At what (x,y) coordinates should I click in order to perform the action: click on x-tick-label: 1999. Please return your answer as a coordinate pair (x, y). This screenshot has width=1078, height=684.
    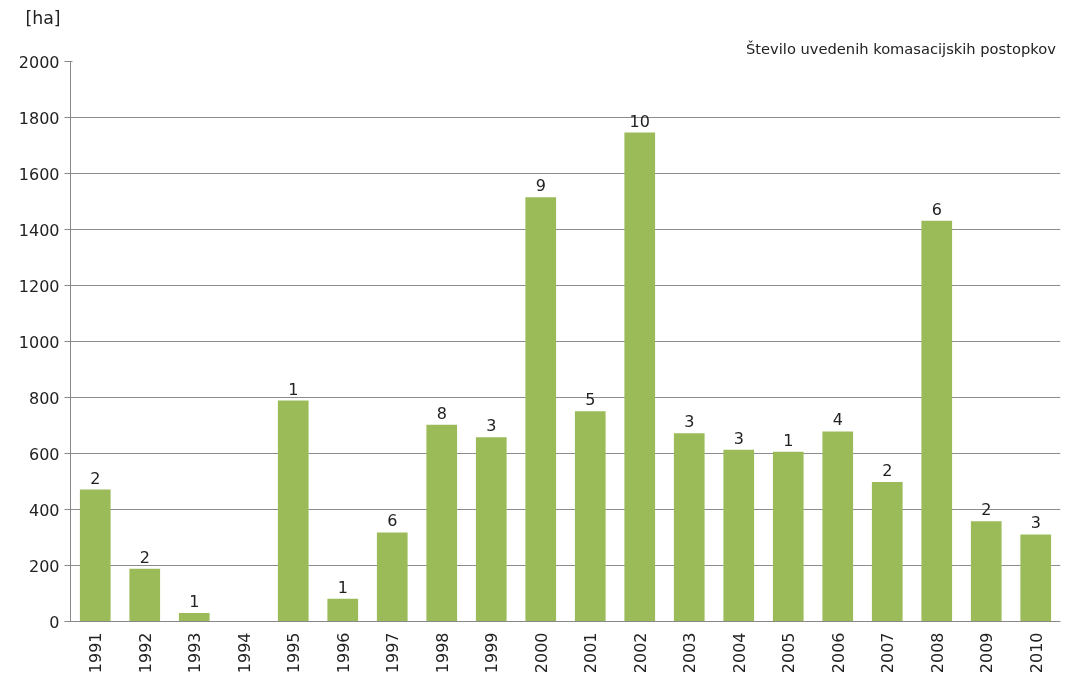
    Looking at the image, I should click on (492, 653).